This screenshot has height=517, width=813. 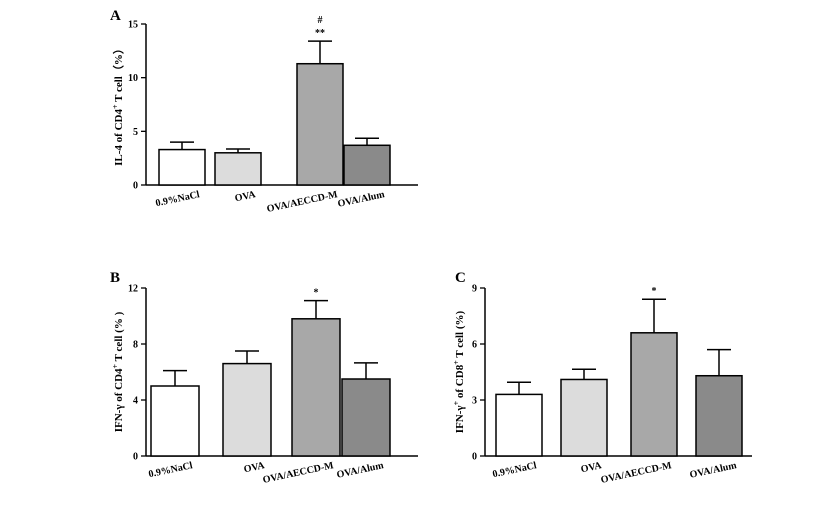 What do you see at coordinates (460, 278) in the screenshot?
I see `panel-letter: C` at bounding box center [460, 278].